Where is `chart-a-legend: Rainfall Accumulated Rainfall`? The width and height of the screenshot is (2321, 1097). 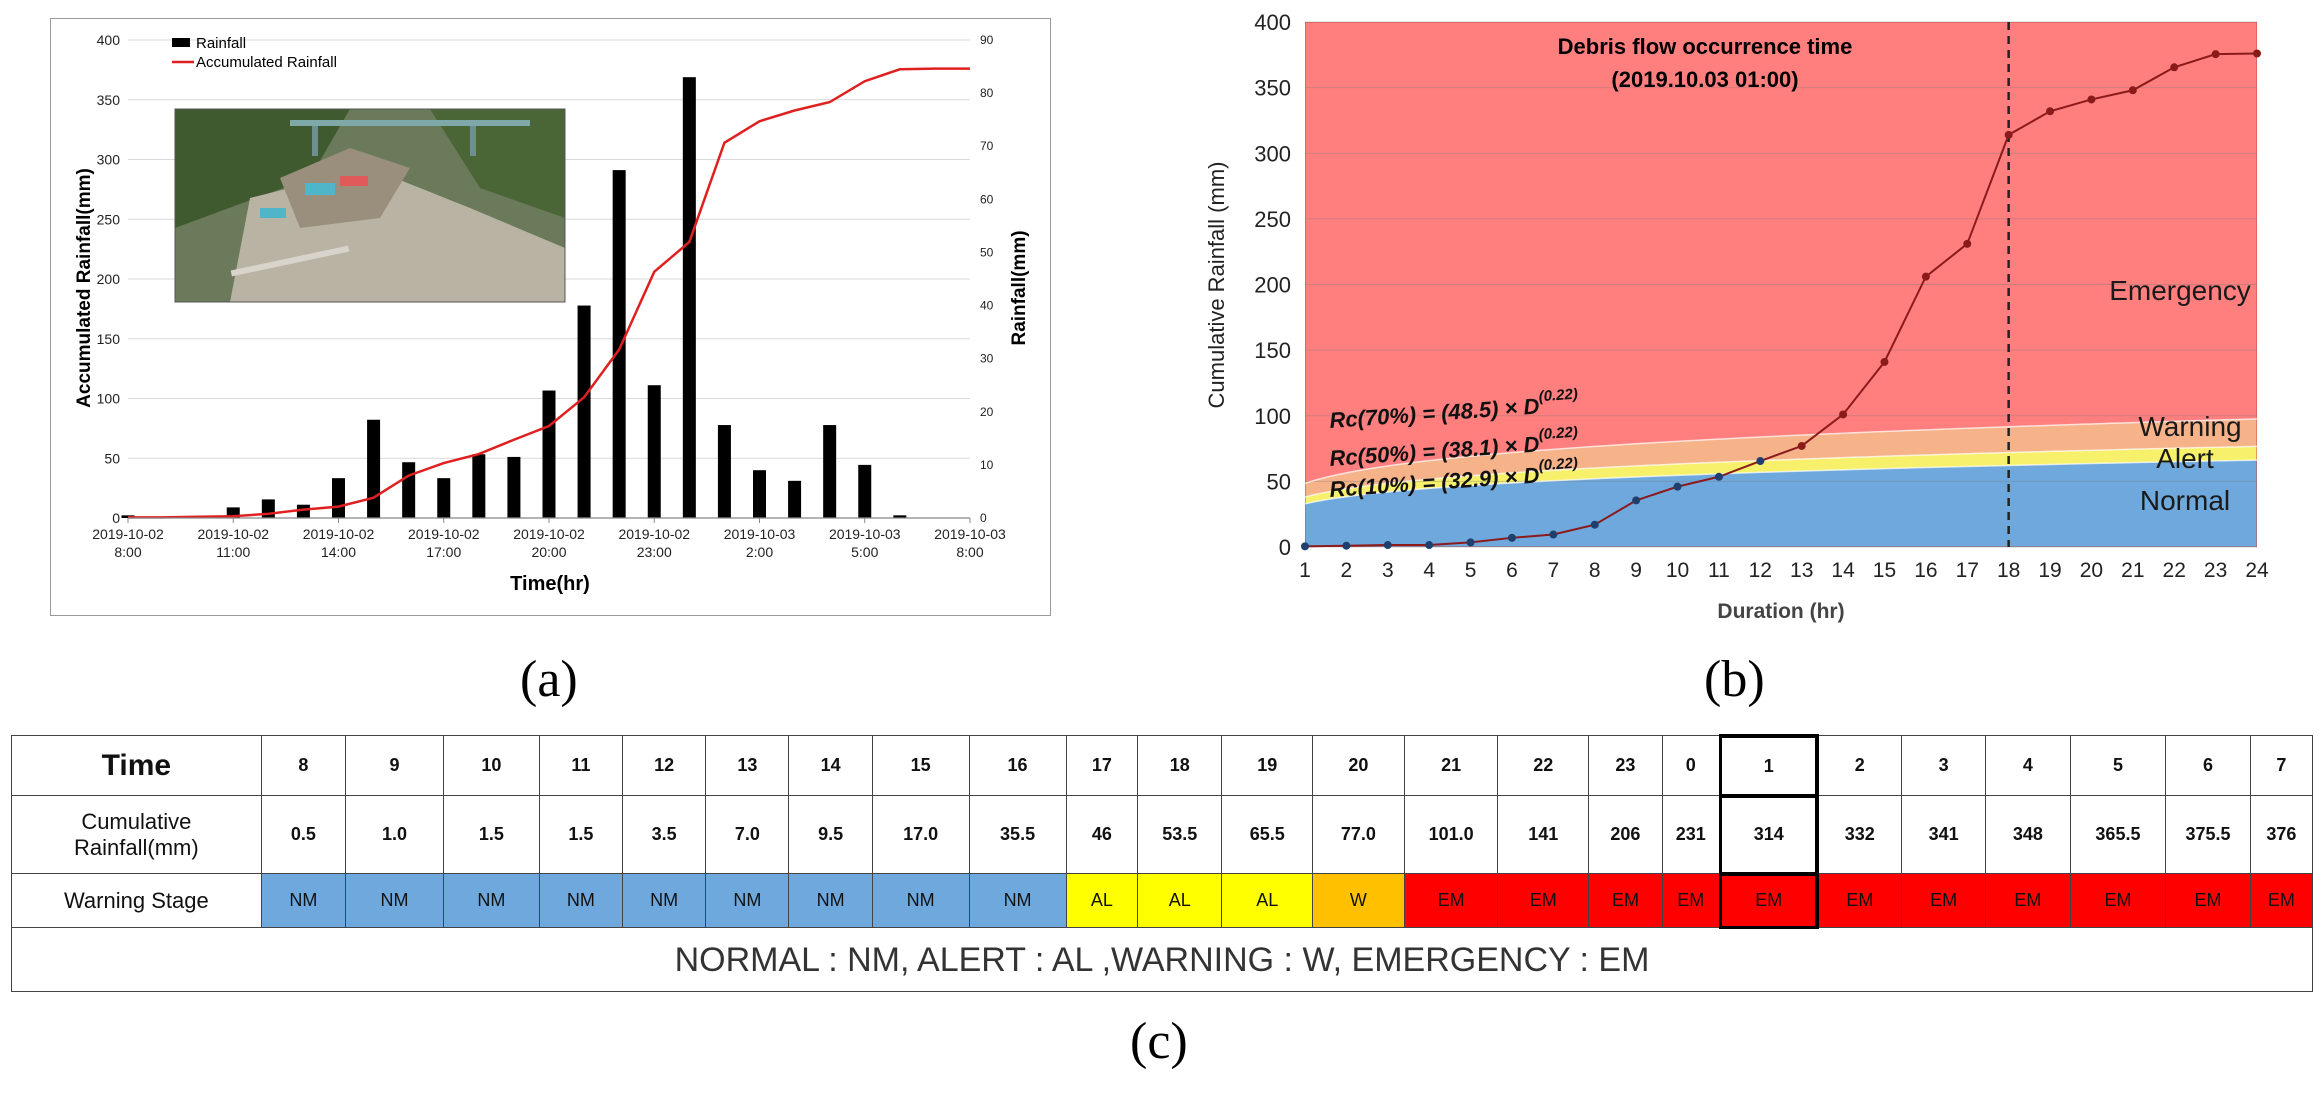 chart-a-legend: Rainfall Accumulated Rainfall is located at coordinates (254, 53).